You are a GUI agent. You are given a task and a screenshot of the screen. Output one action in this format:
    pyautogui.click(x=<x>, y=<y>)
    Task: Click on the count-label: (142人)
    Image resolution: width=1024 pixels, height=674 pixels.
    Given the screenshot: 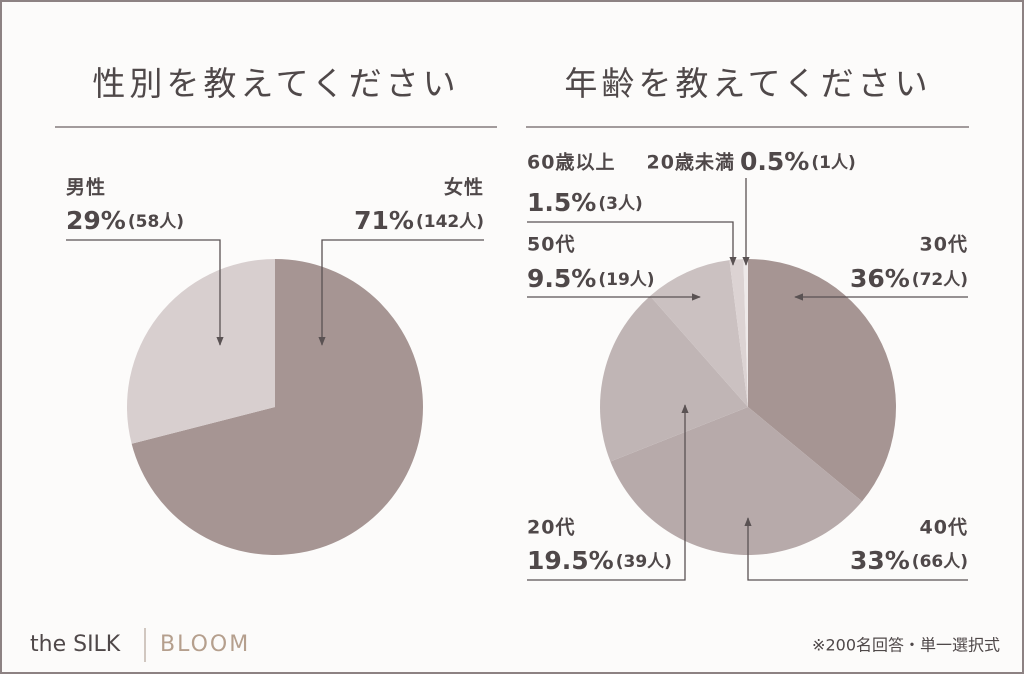 What is the action you would take?
    pyautogui.click(x=450, y=222)
    